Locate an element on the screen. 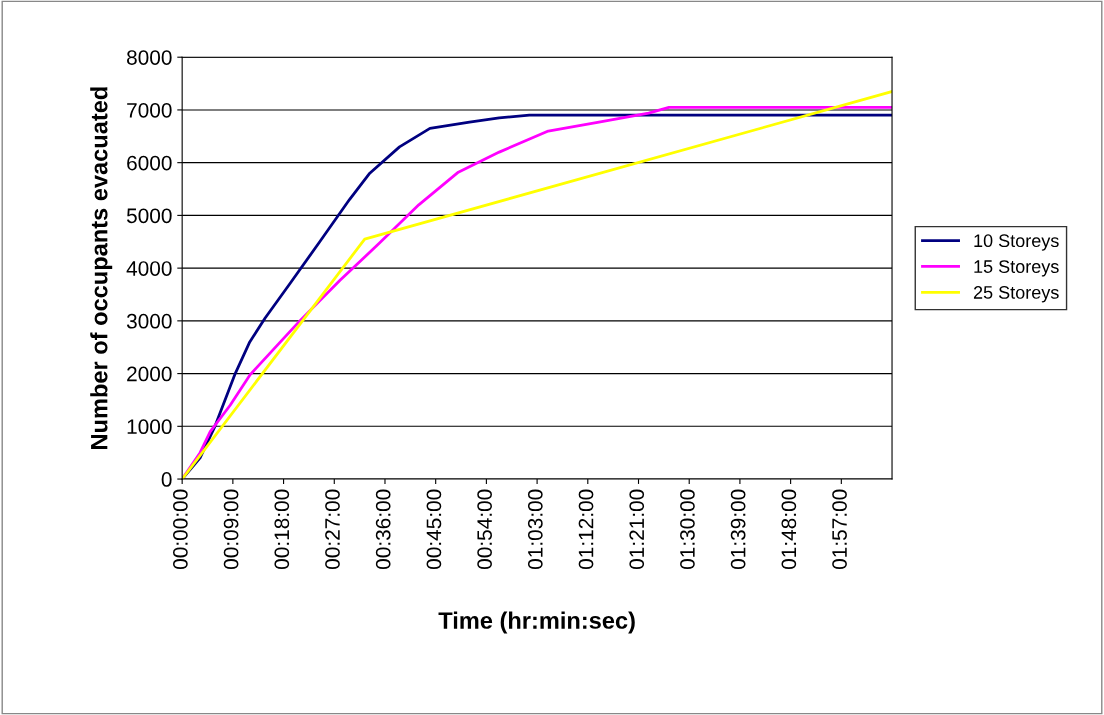 The image size is (1104, 715). y-tick-label: 3000 is located at coordinates (149, 321).